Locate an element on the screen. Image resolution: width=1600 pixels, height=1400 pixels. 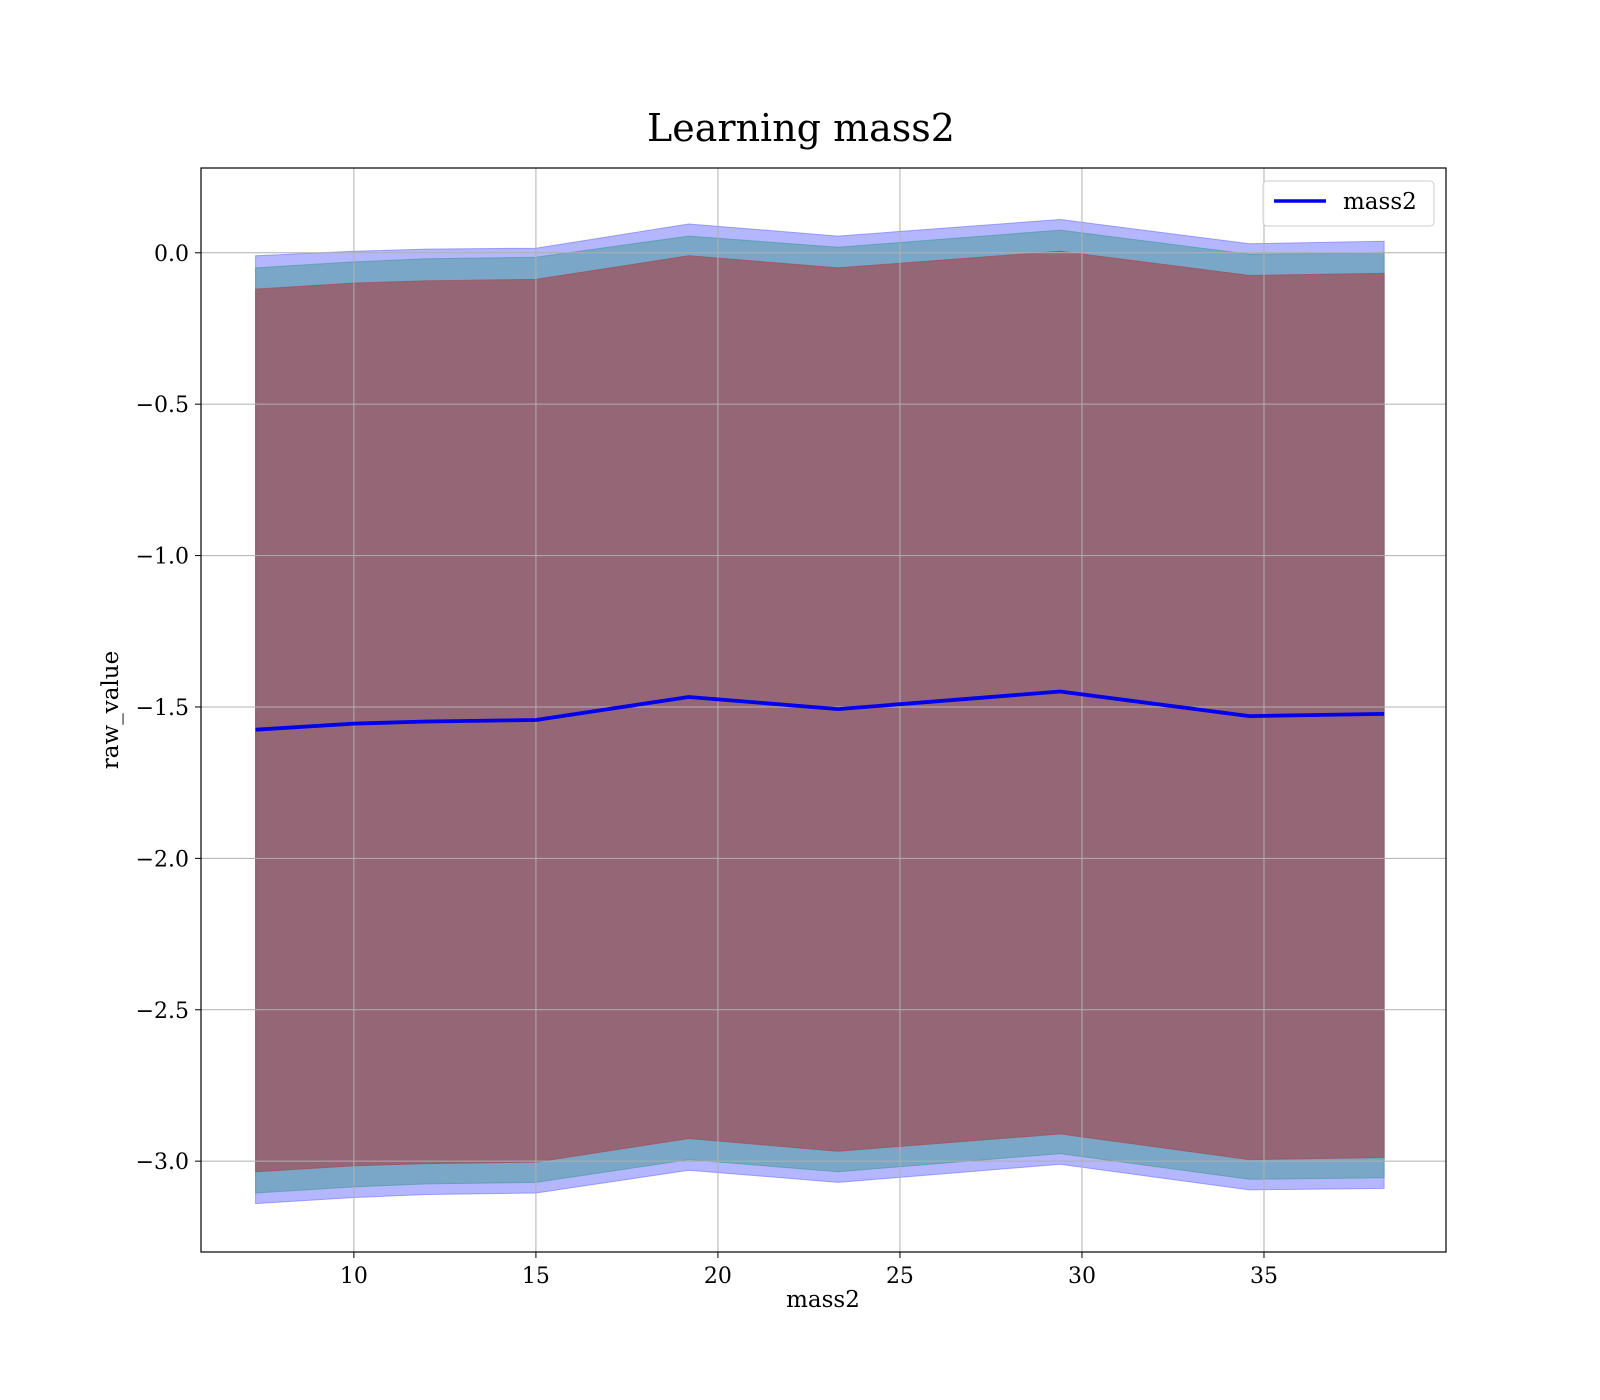
y-tick-label-0: 0.0 is located at coordinates (171, 254).